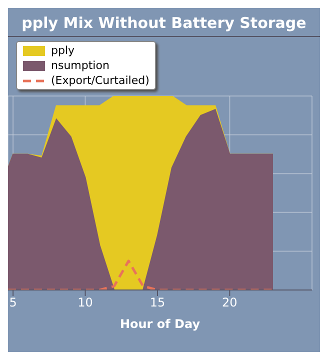 The height and width of the screenshot is (360, 328). What do you see at coordinates (160, 324) in the screenshot?
I see `x-axis-title: Hour of Day` at bounding box center [160, 324].